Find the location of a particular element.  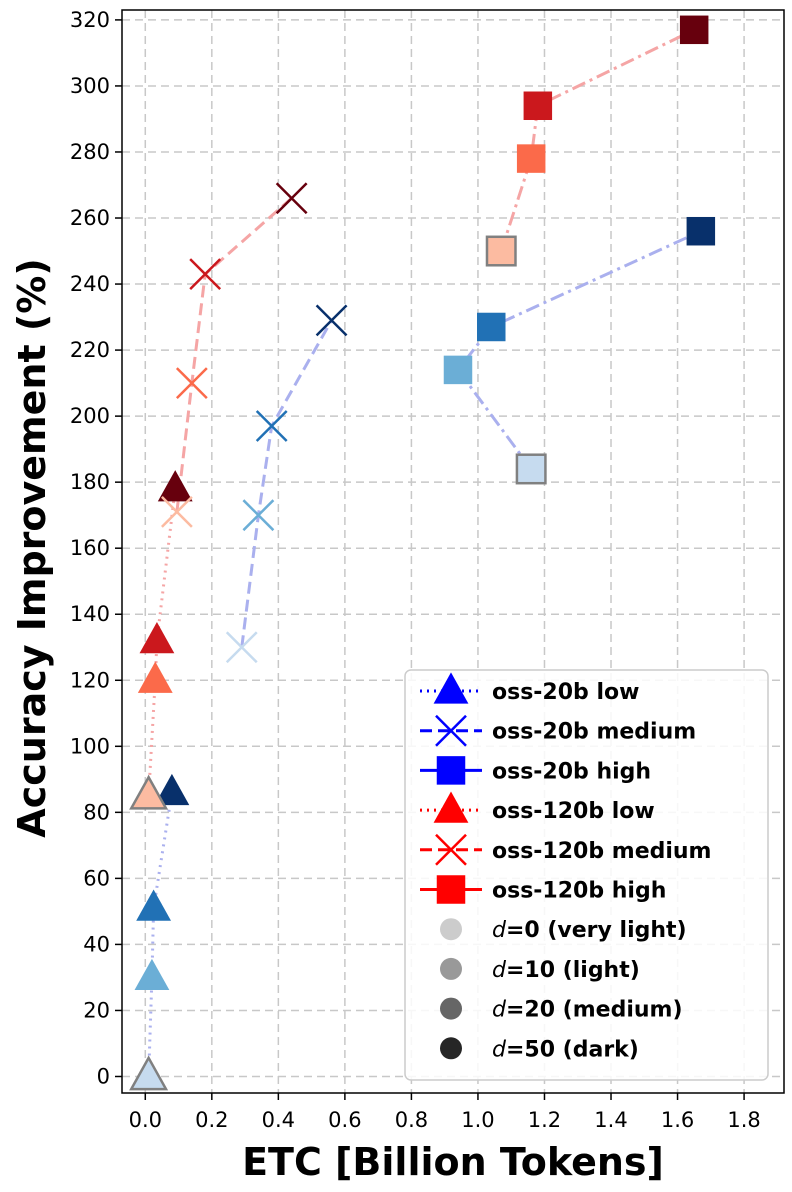

y-tick-label: 220 is located at coordinates (90, 350).